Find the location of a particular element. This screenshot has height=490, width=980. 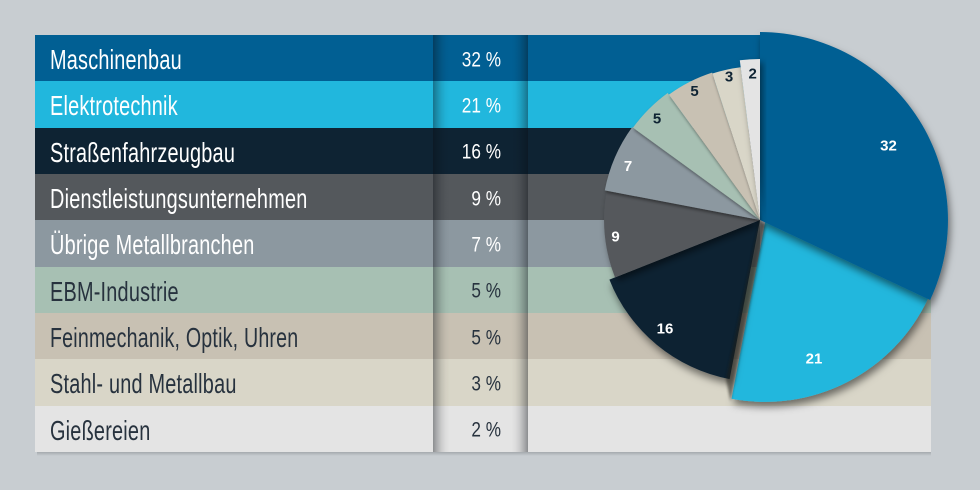

svg-text: 21 is located at coordinates (814, 359).